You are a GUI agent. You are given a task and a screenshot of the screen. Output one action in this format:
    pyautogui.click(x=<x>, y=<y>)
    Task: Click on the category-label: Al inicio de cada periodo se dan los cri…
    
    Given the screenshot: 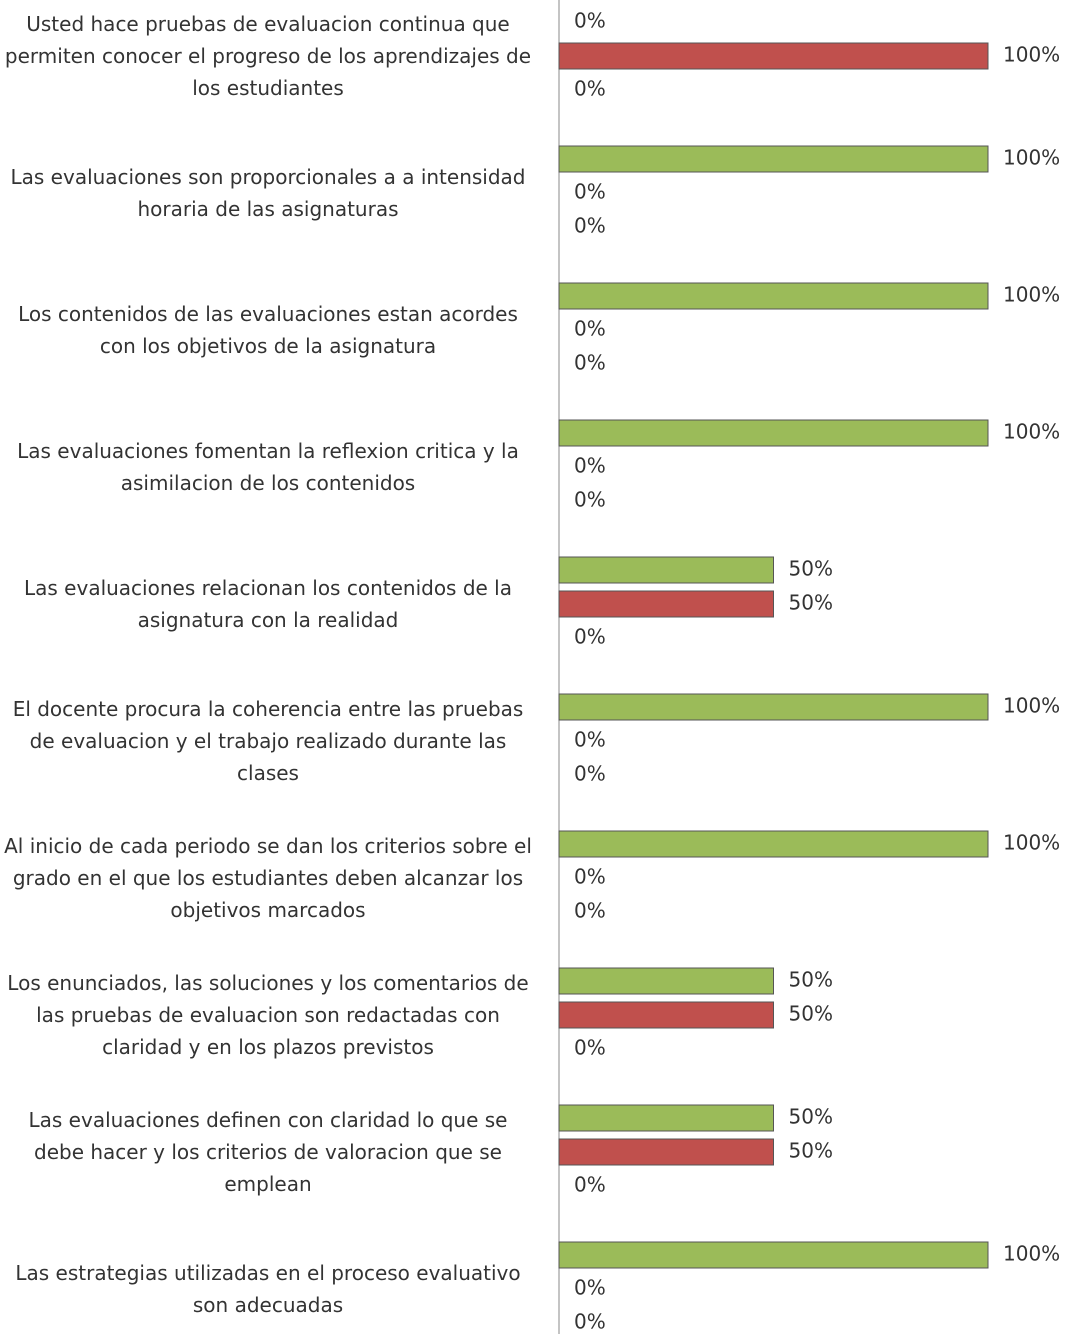 What is the action you would take?
    pyautogui.click(x=268, y=878)
    